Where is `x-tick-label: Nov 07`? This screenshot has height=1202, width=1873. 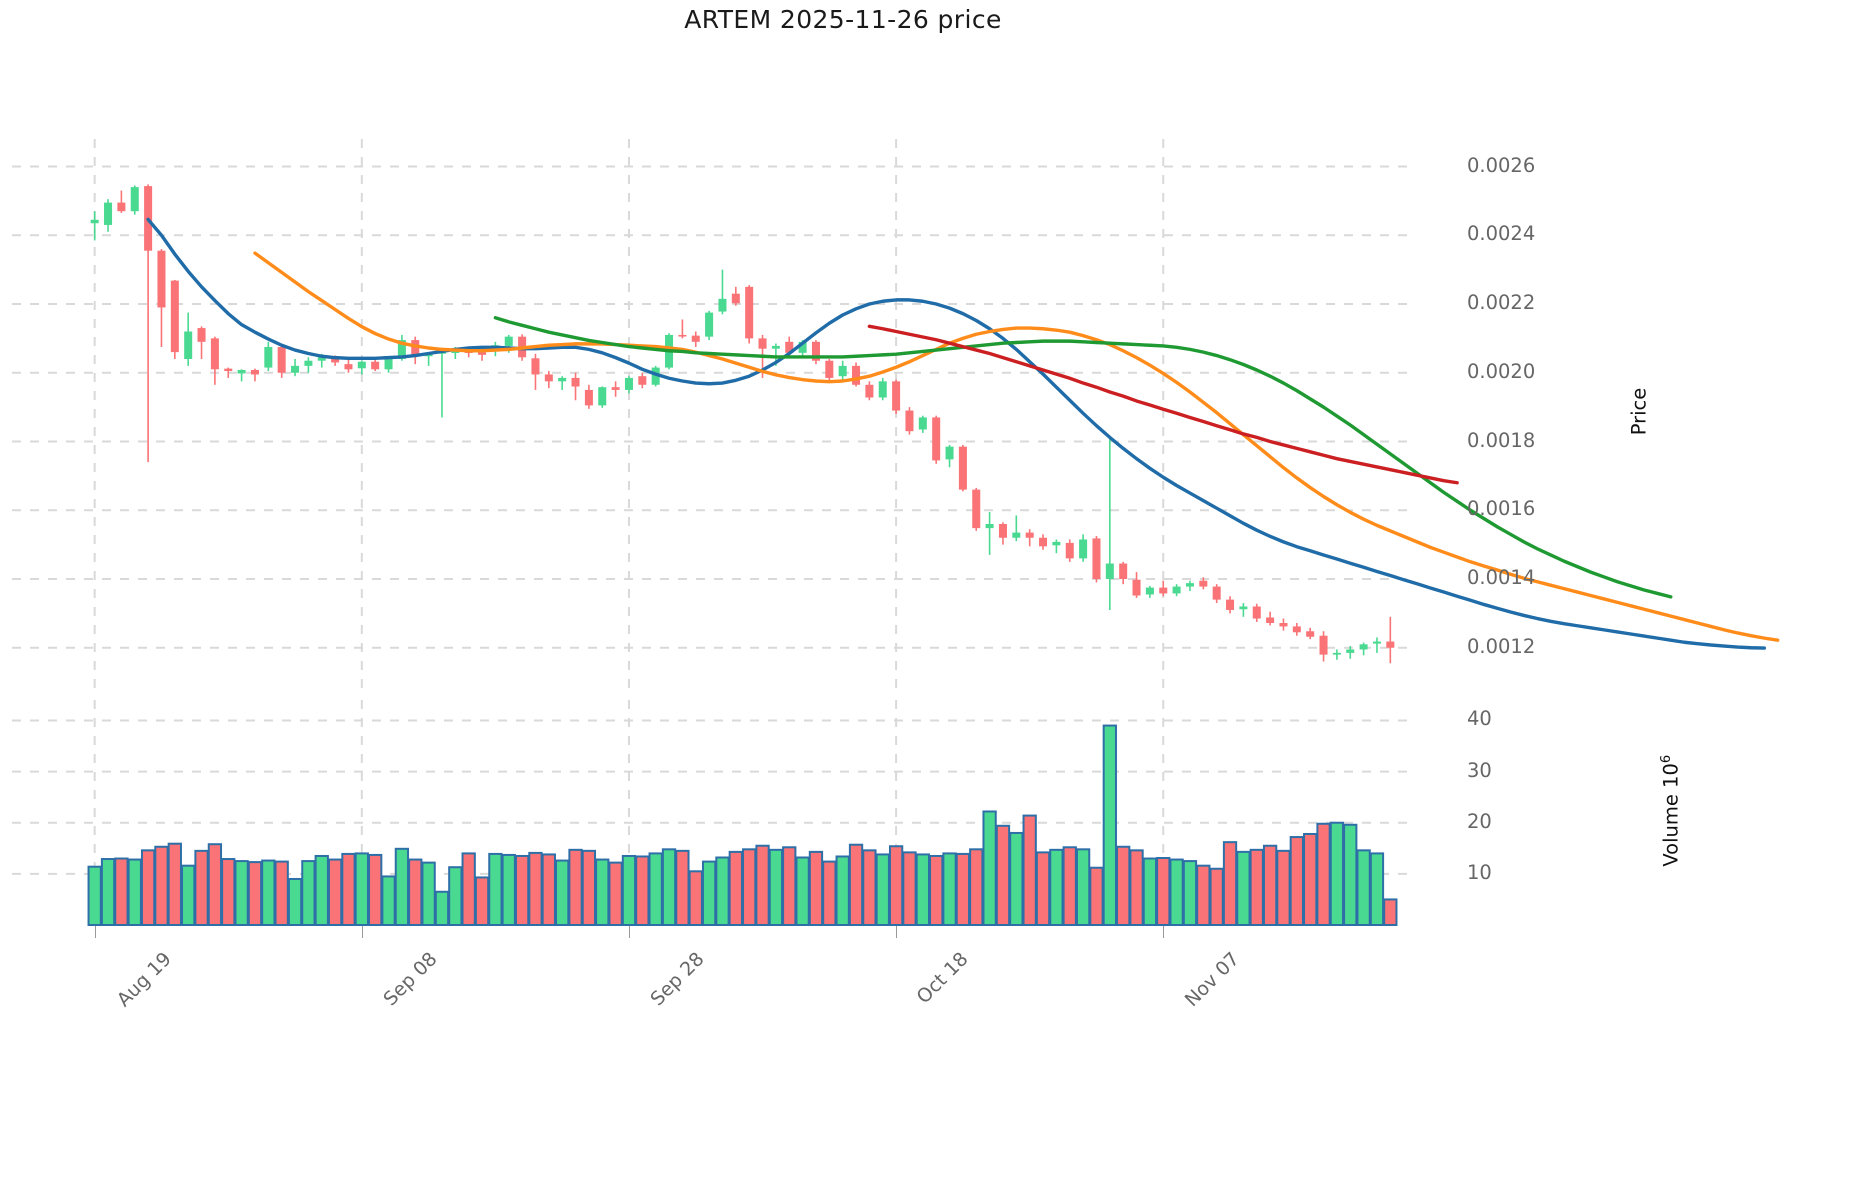 x-tick-label: Nov 07 is located at coordinates (1212, 980).